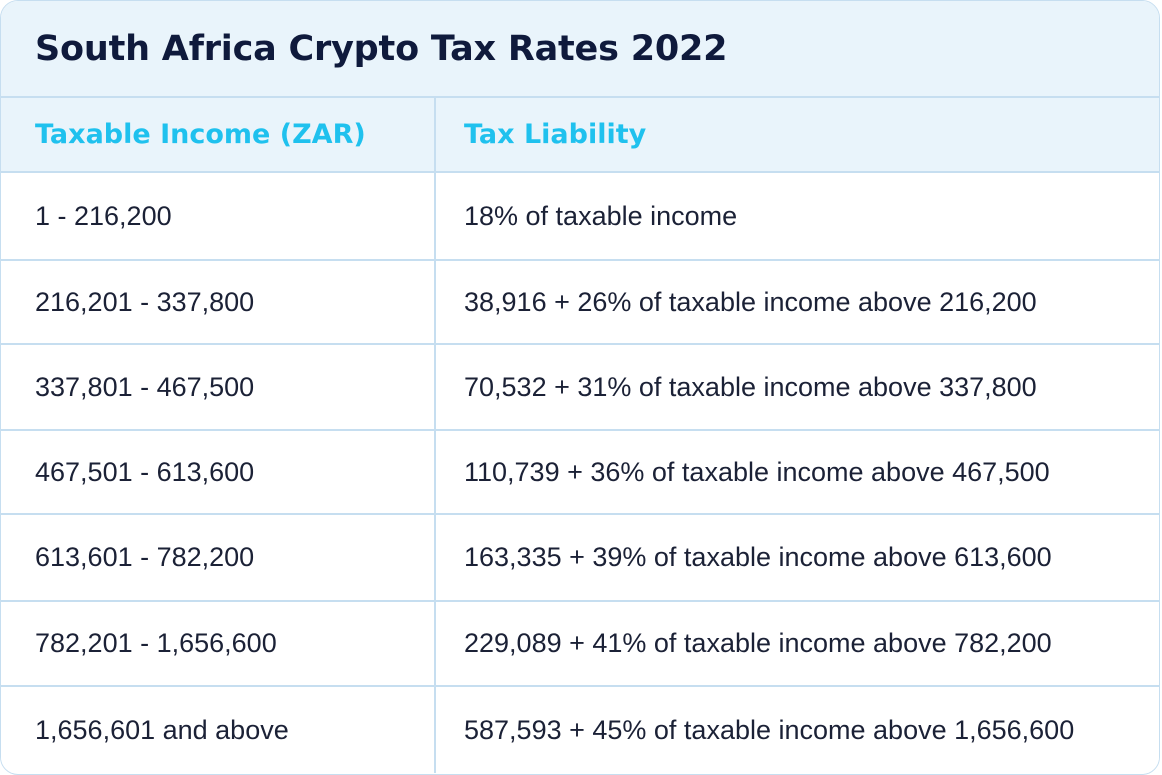 Image resolution: width=1162 pixels, height=775 pixels. Describe the element at coordinates (218, 472) in the screenshot. I see `income-cell: 467,501 - 613,600` at that location.